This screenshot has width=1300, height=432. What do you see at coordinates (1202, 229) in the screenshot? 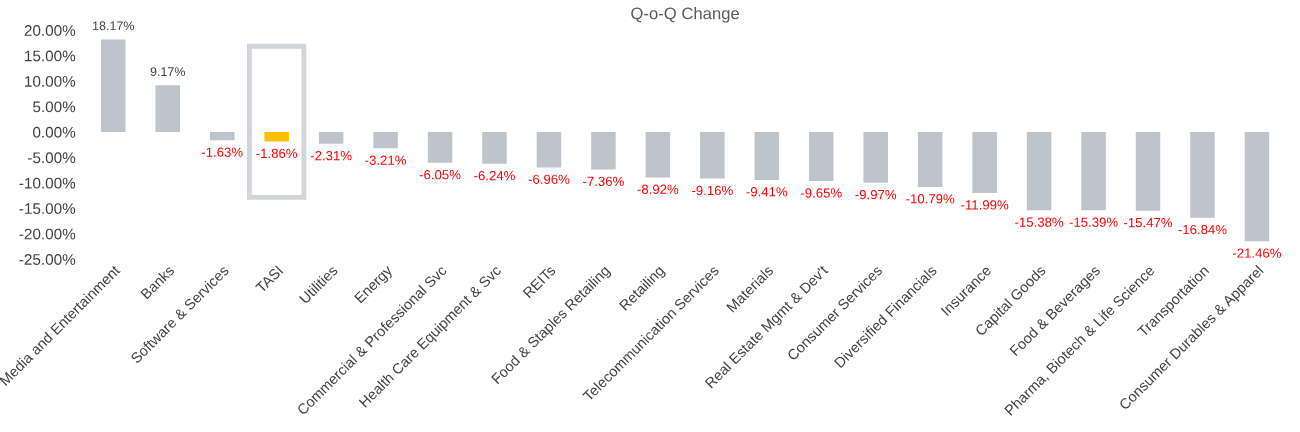
I see `data-label: -16.84%` at bounding box center [1202, 229].